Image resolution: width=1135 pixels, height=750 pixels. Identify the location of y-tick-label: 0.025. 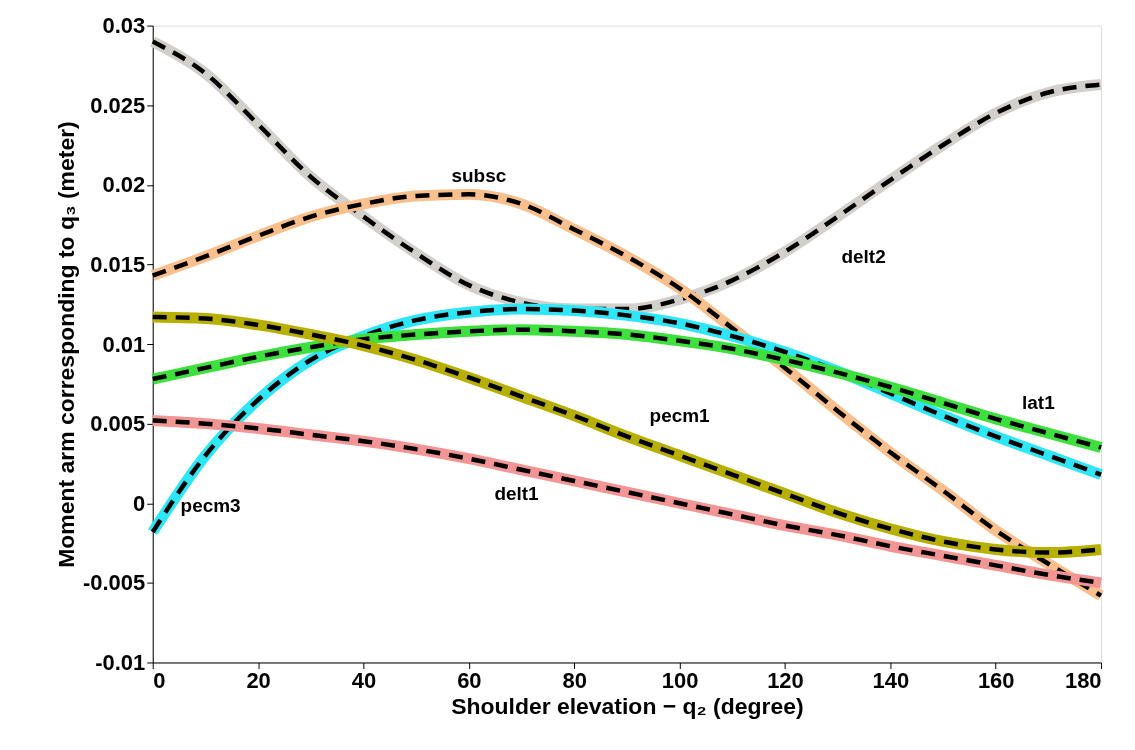
(118, 105).